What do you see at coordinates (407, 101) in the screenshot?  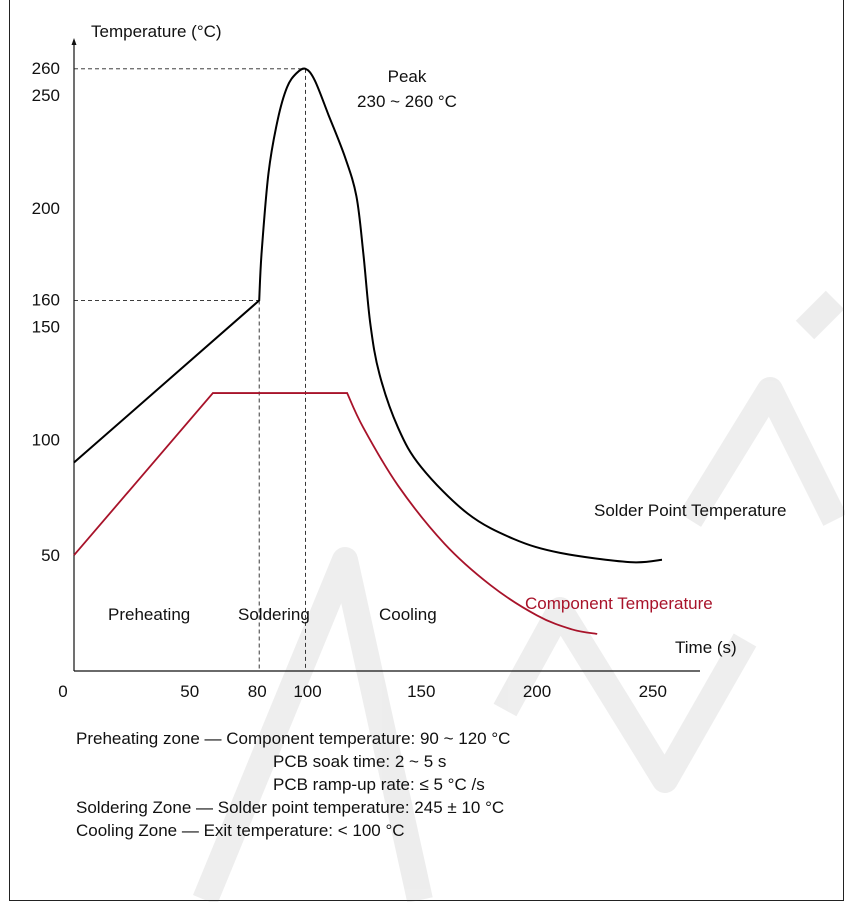 I see `peak-range: 230 ~ 260 °C` at bounding box center [407, 101].